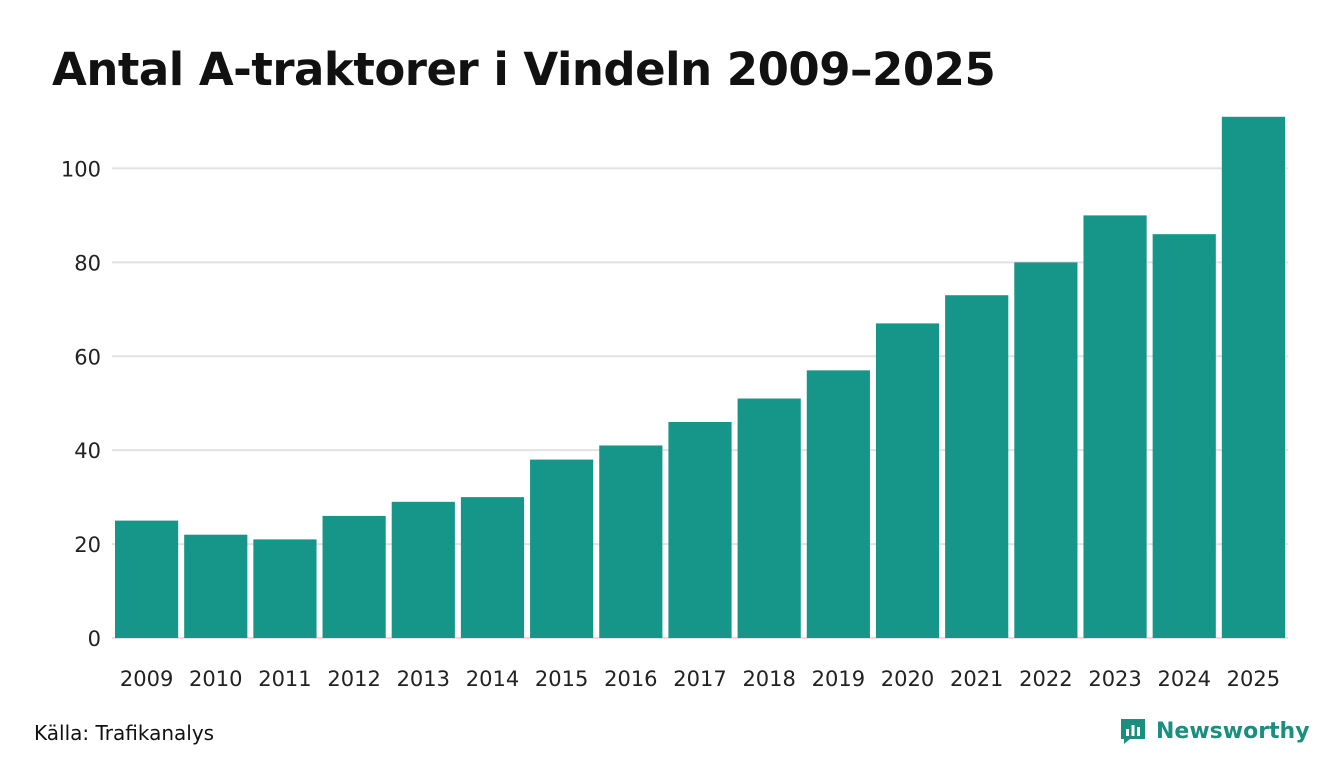 Image resolution: width=1340 pixels, height=780 pixels. What do you see at coordinates (977, 466) in the screenshot?
I see `bar-2021` at bounding box center [977, 466].